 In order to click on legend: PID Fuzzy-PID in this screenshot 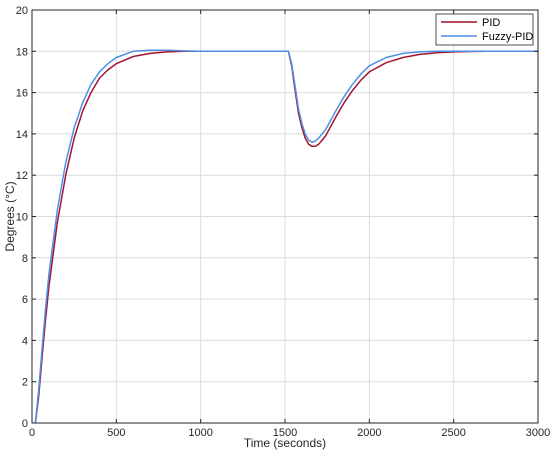, I will do `click(484, 29)`.